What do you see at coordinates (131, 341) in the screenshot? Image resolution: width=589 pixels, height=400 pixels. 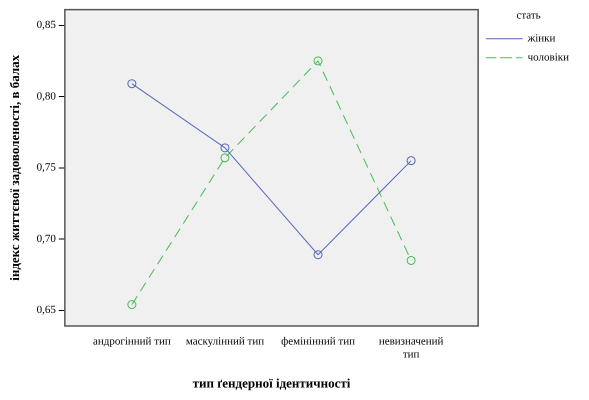 I see `x-tick-label: андрогінний тип` at bounding box center [131, 341].